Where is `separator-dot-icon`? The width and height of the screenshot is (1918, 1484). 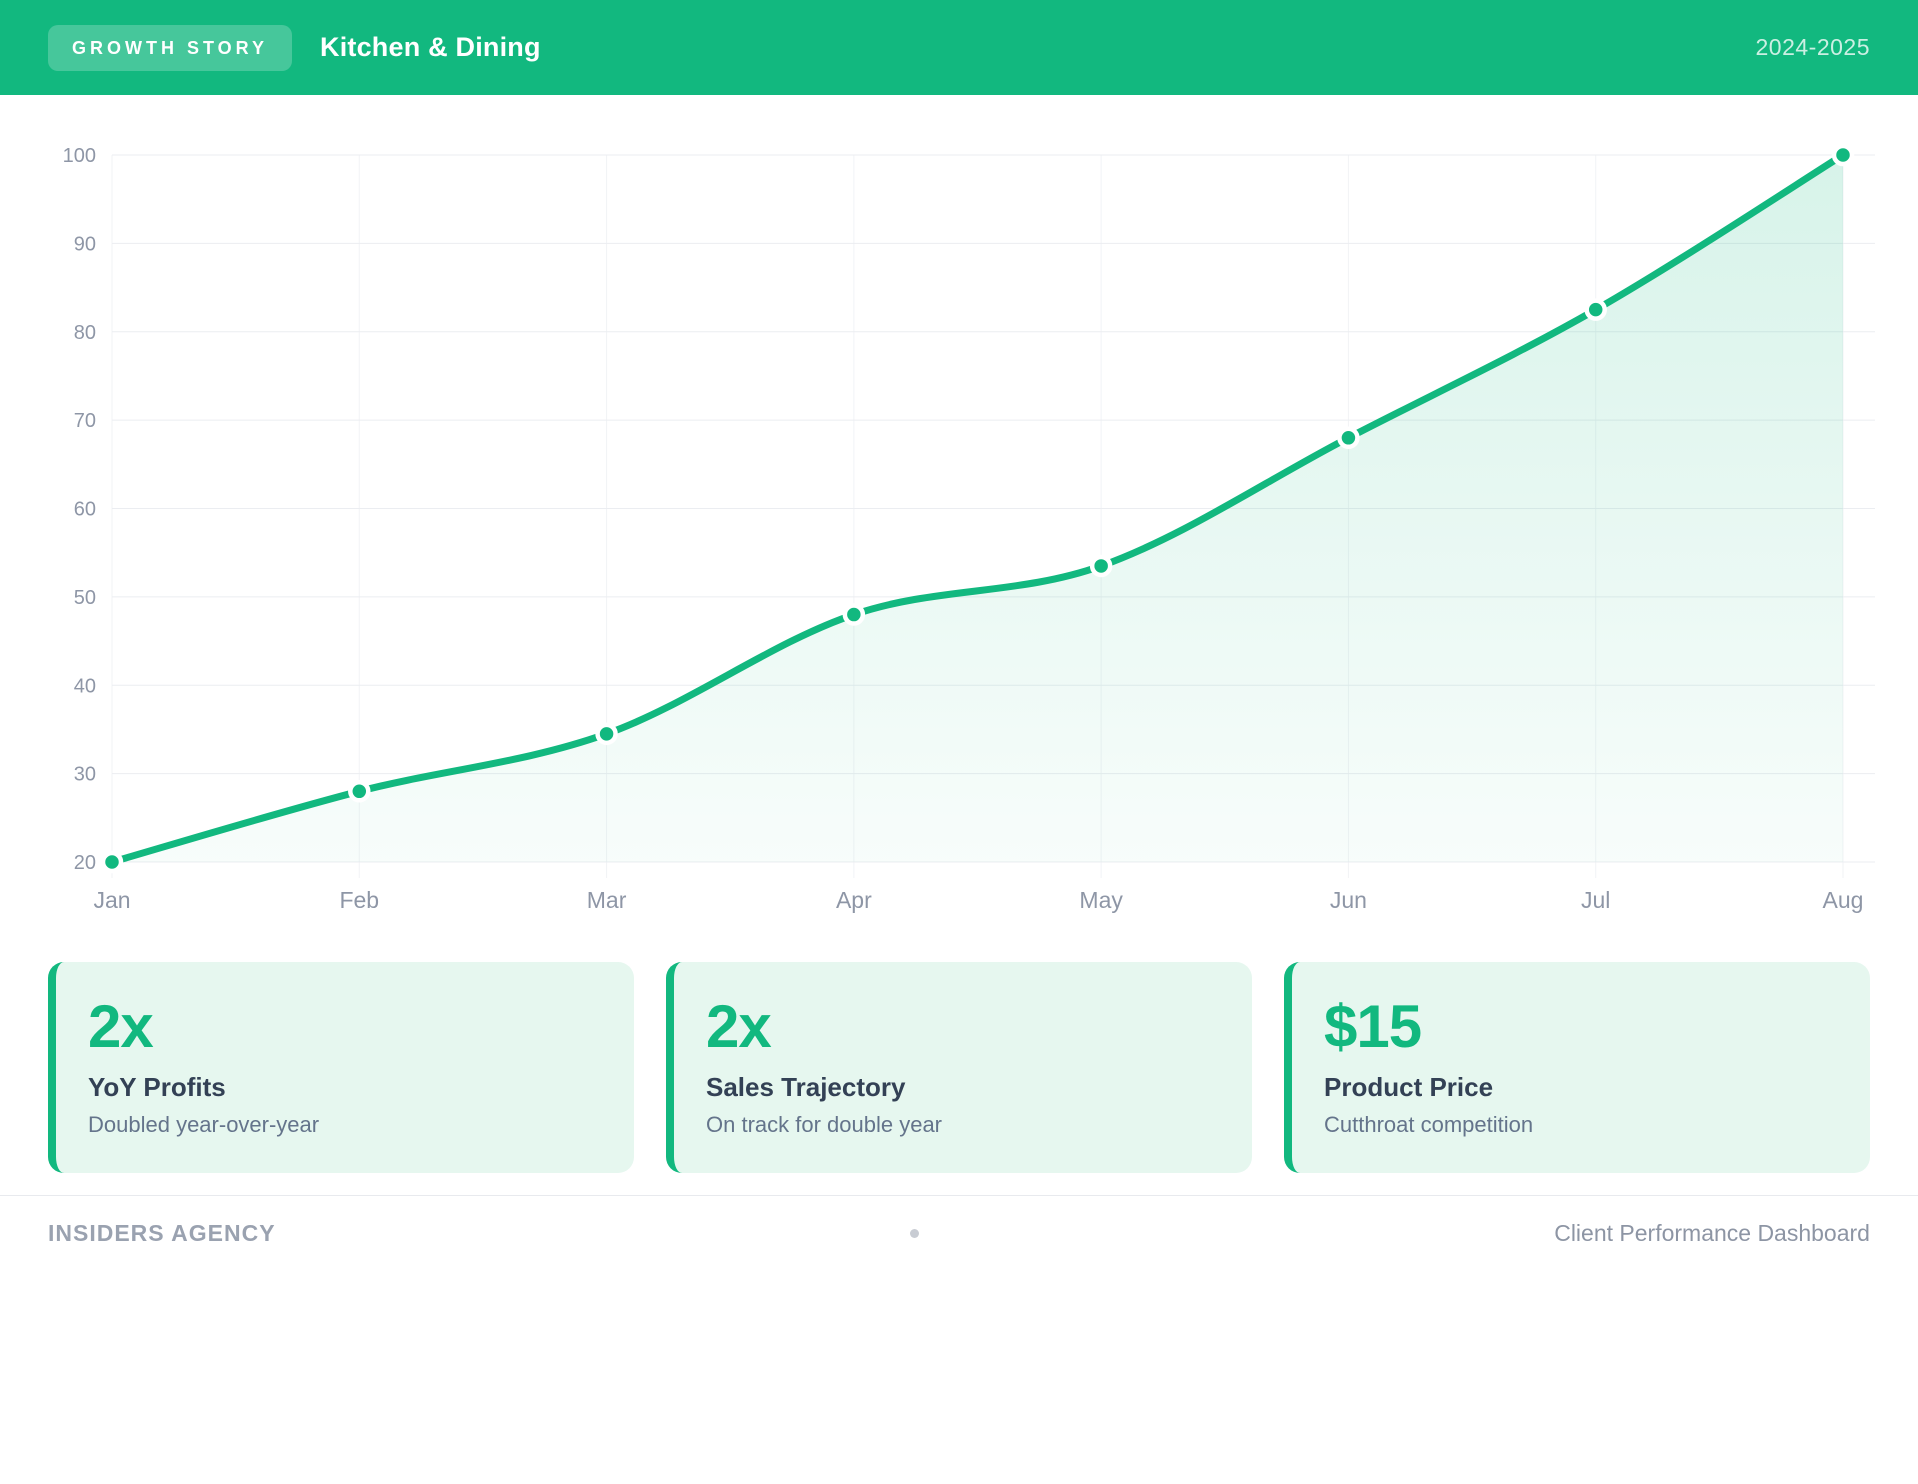
separator-dot-icon is located at coordinates (915, 1233).